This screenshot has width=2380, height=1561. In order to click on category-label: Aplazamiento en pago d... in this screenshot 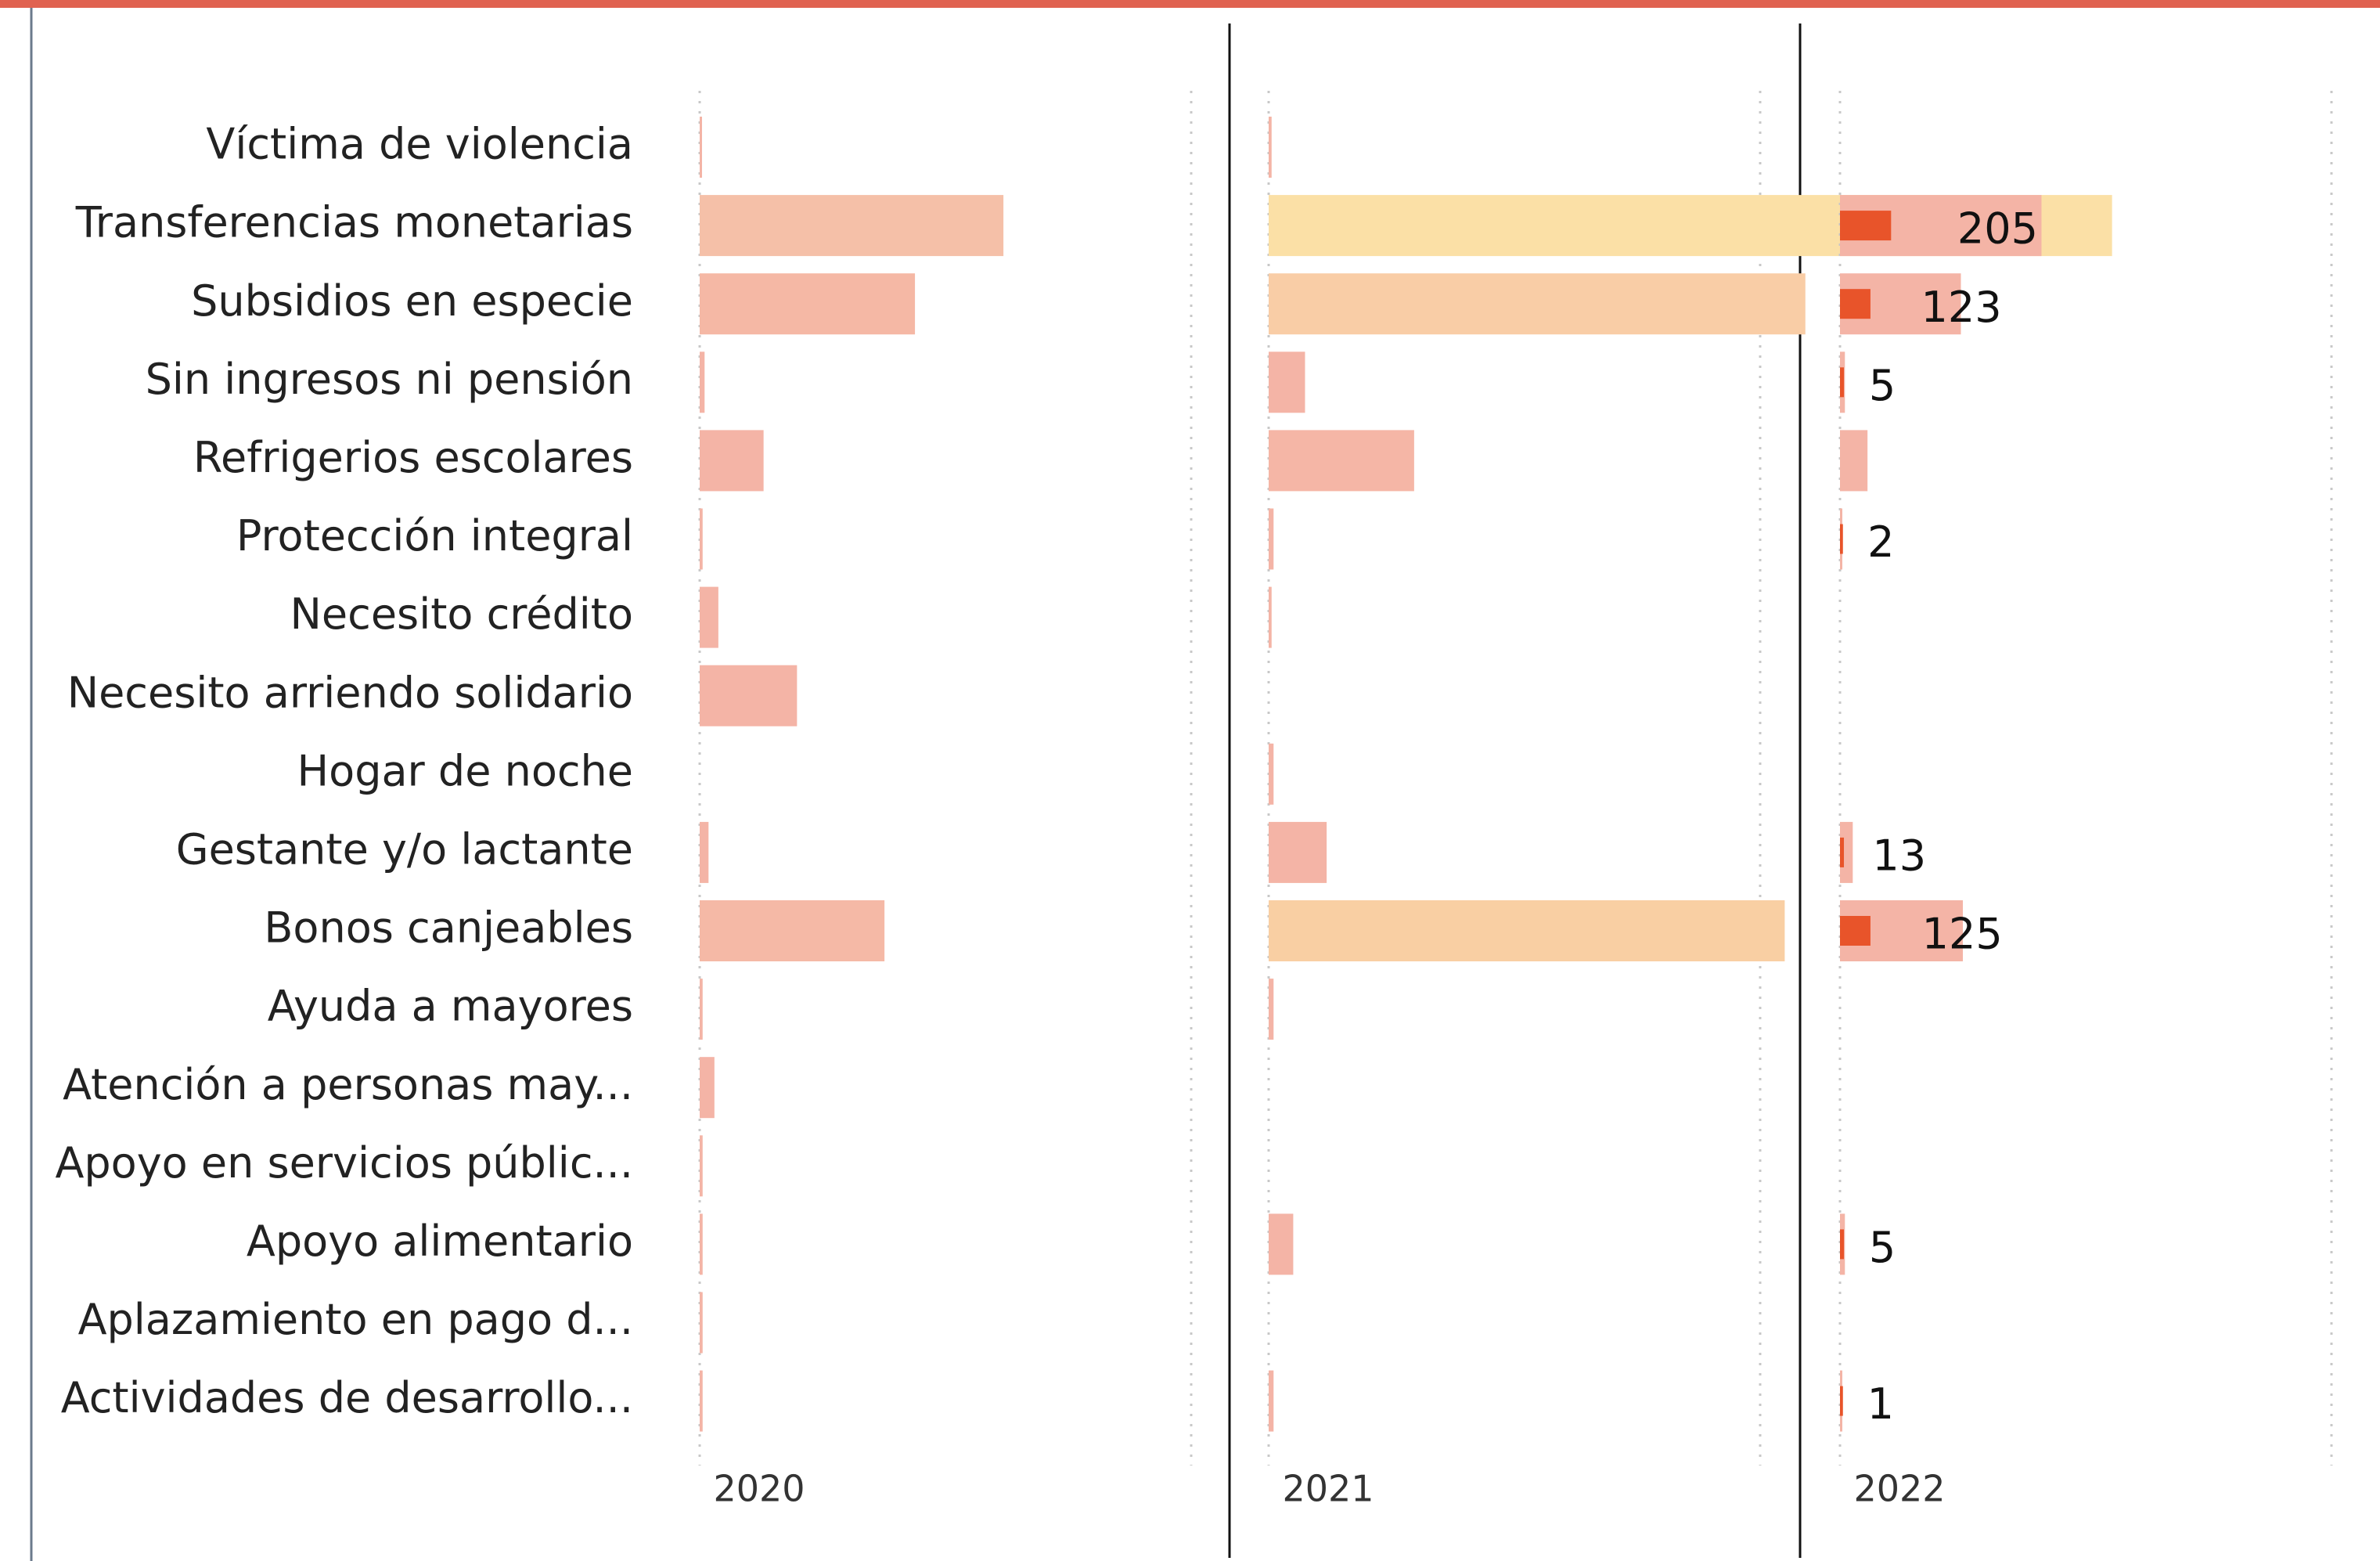, I will do `click(355, 1320)`.